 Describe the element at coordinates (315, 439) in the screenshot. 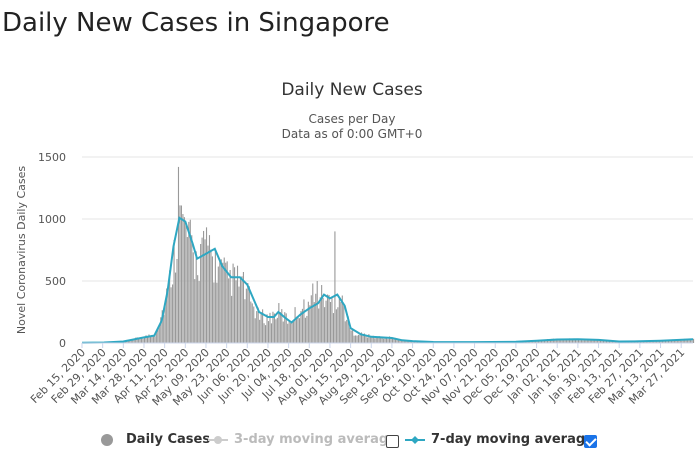

I see `legend-ma3-label: 3-day moving average` at that location.